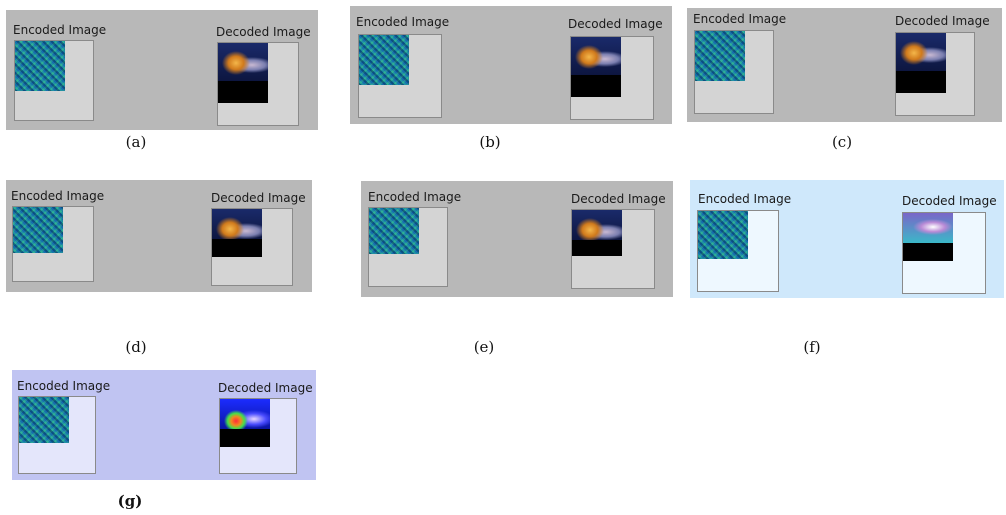 The width and height of the screenshot is (1006, 515). Describe the element at coordinates (511, 65) in the screenshot. I see `panel-b: Encoded Image Decoded Image` at that location.